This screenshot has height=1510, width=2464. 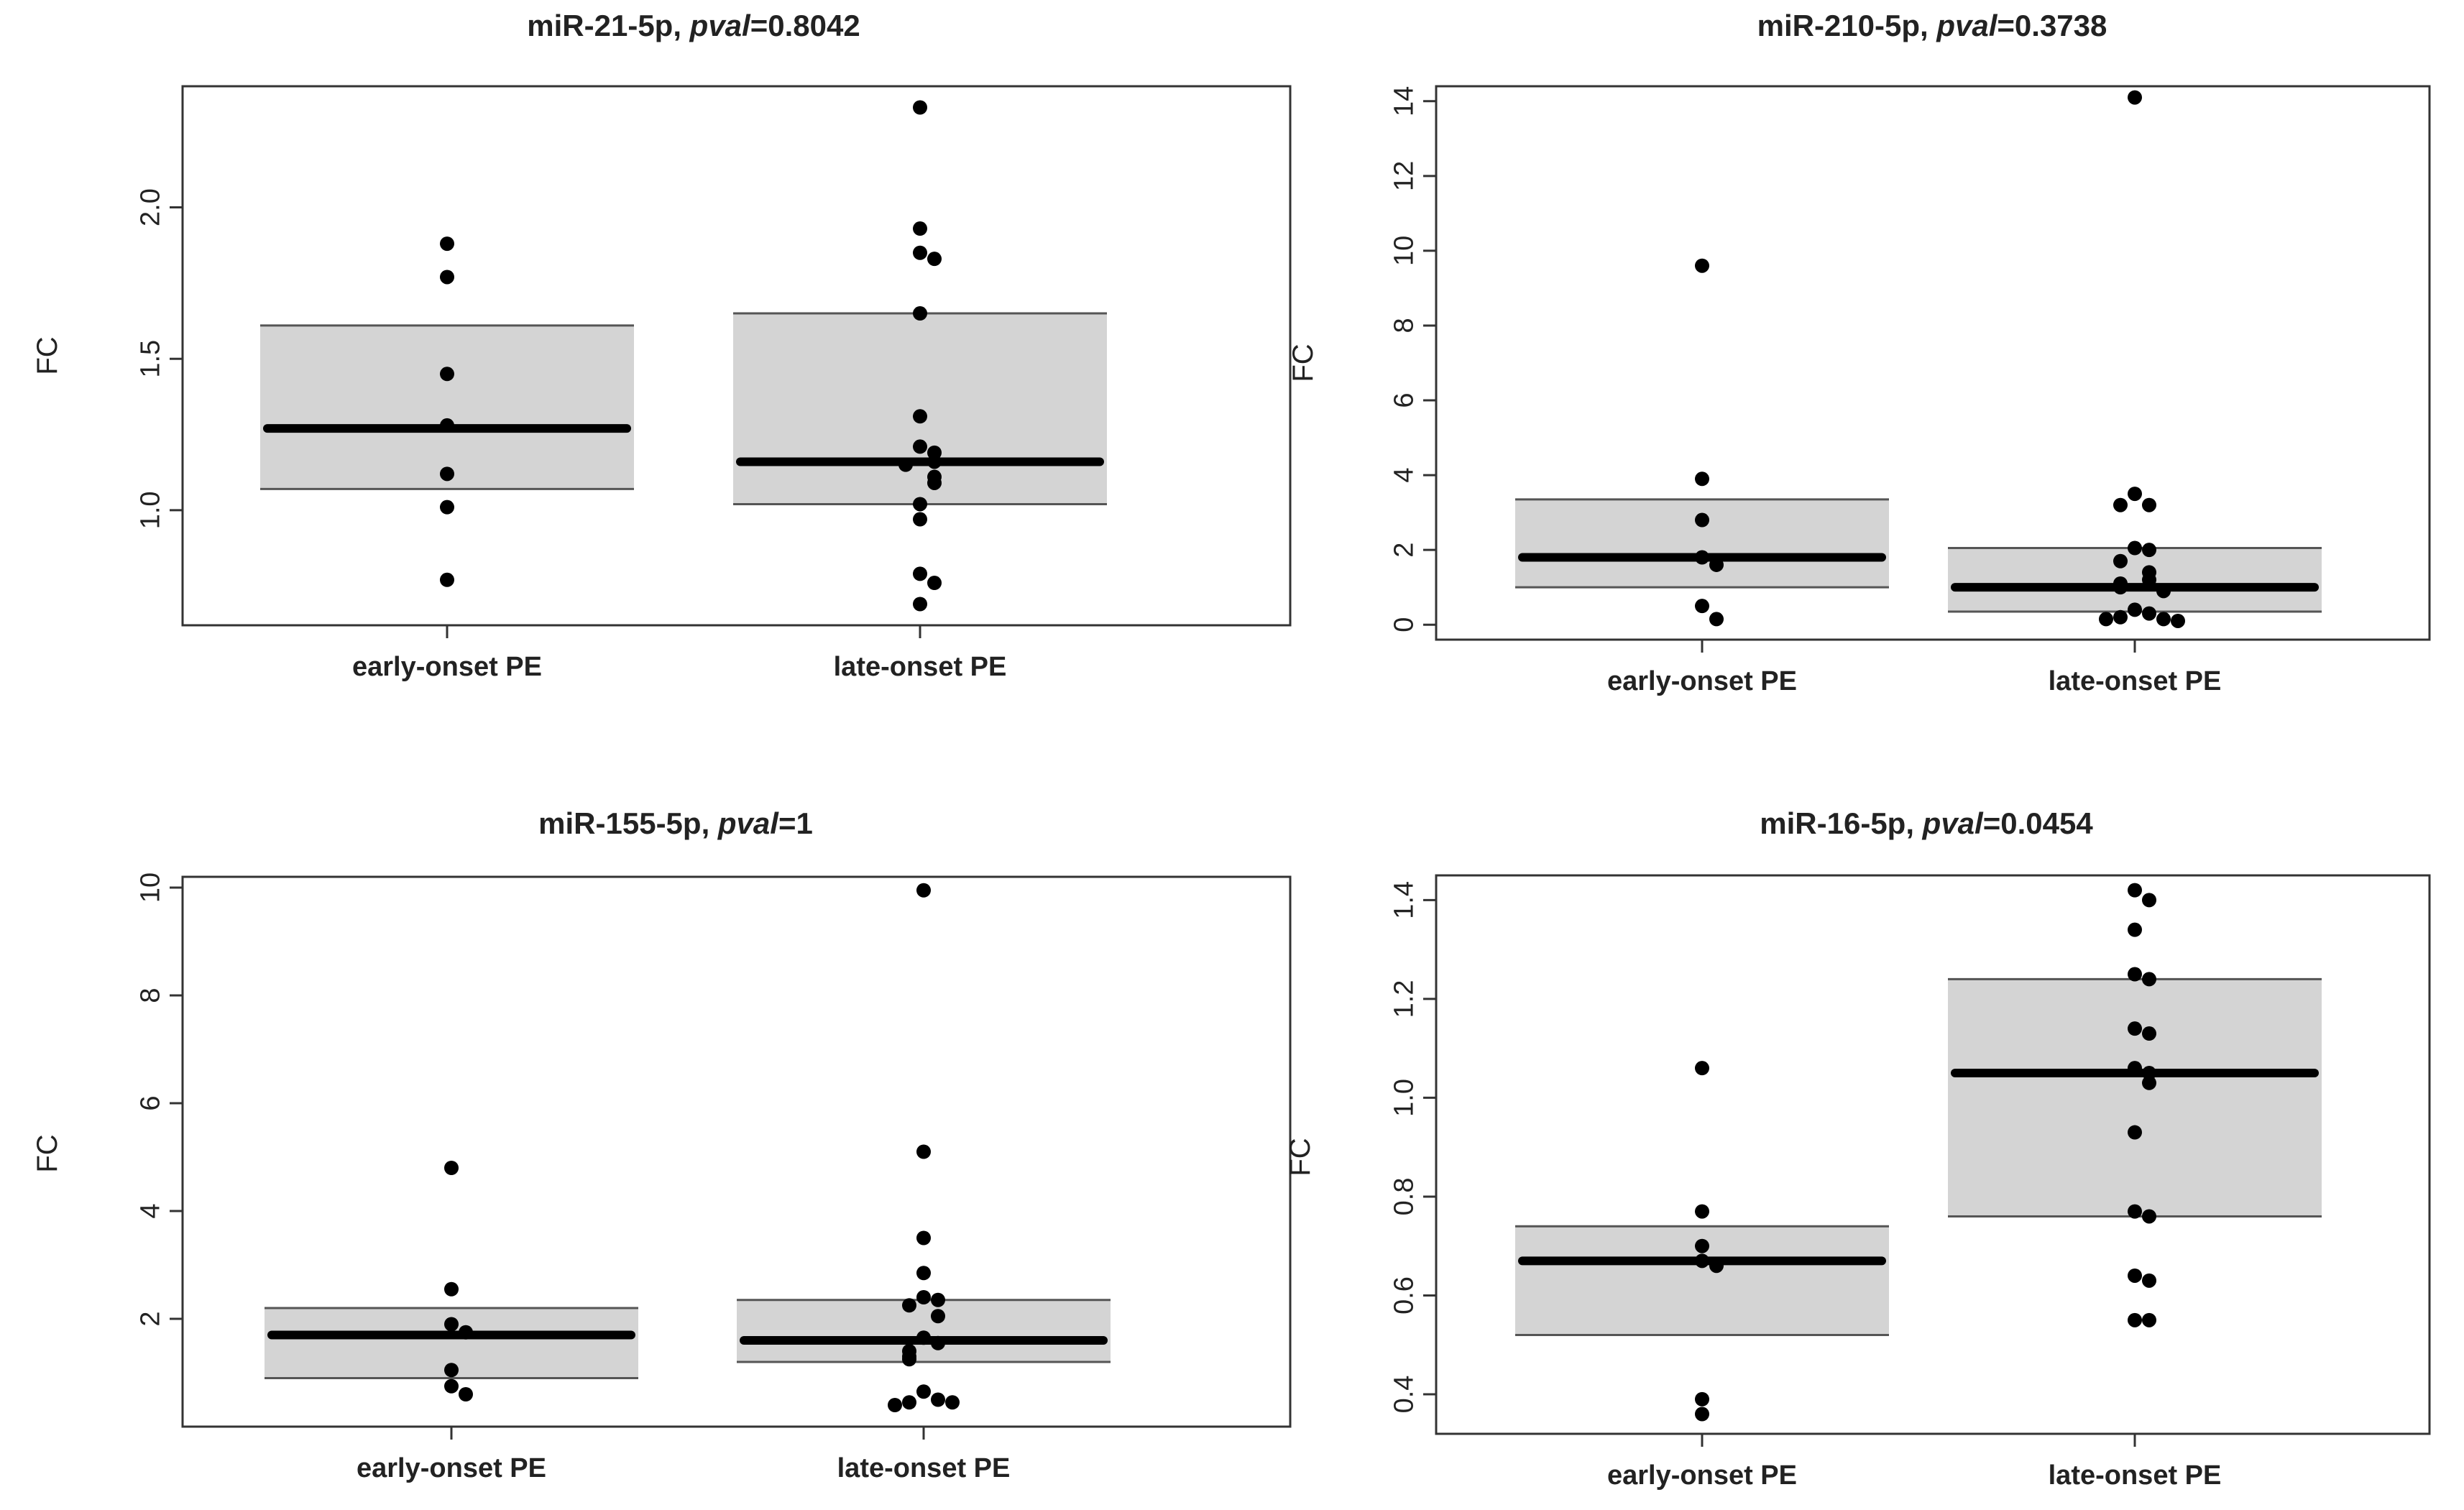 I want to click on y-tick-label: 1.2, so click(x=1404, y=999).